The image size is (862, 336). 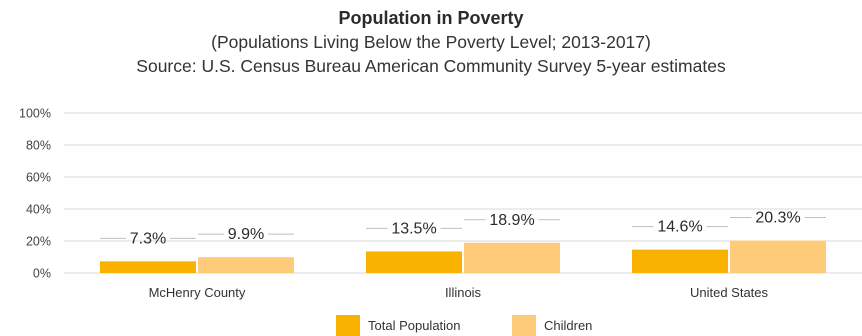 I want to click on data-label: 13.5%, so click(x=413, y=228).